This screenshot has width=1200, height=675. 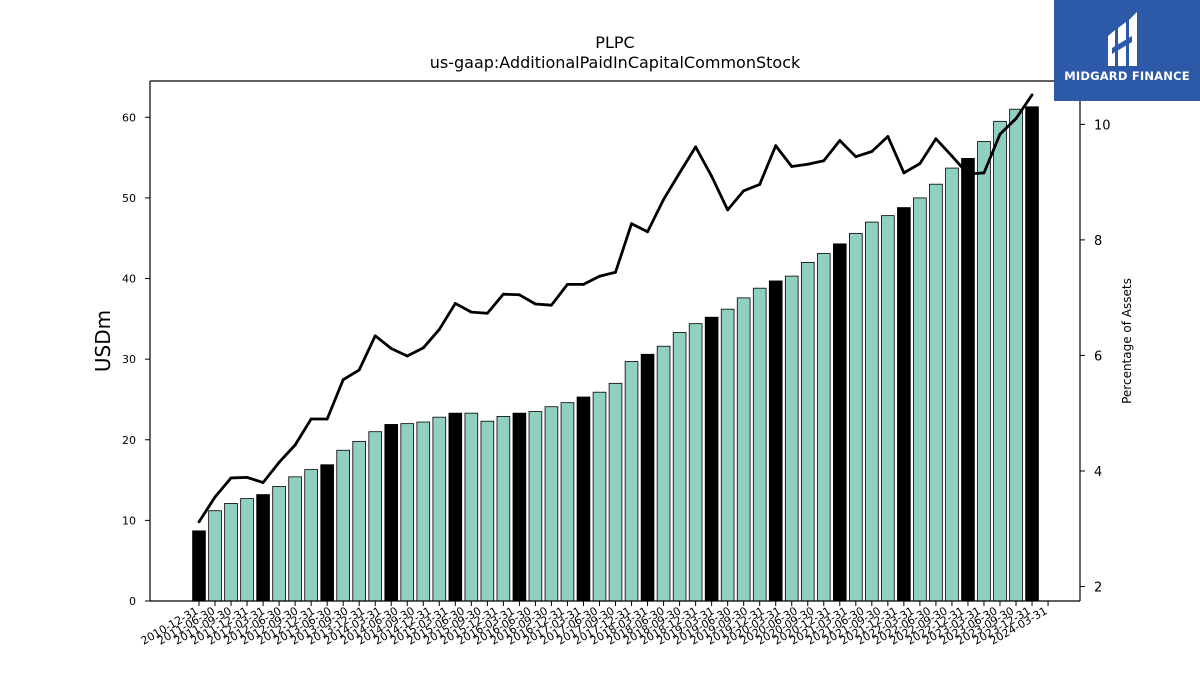 I want to click on y-tick-label: 40, so click(x=129, y=279).